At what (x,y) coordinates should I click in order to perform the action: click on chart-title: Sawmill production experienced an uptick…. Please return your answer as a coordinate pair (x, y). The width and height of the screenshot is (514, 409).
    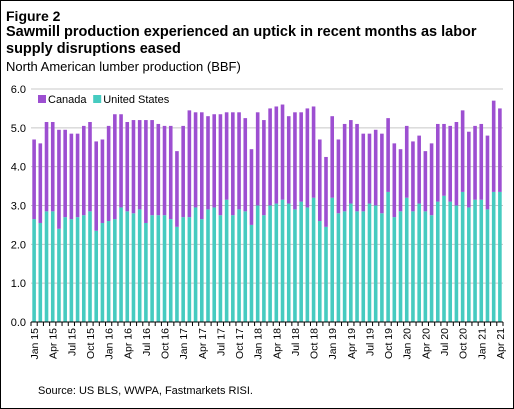
    Looking at the image, I should click on (241, 40).